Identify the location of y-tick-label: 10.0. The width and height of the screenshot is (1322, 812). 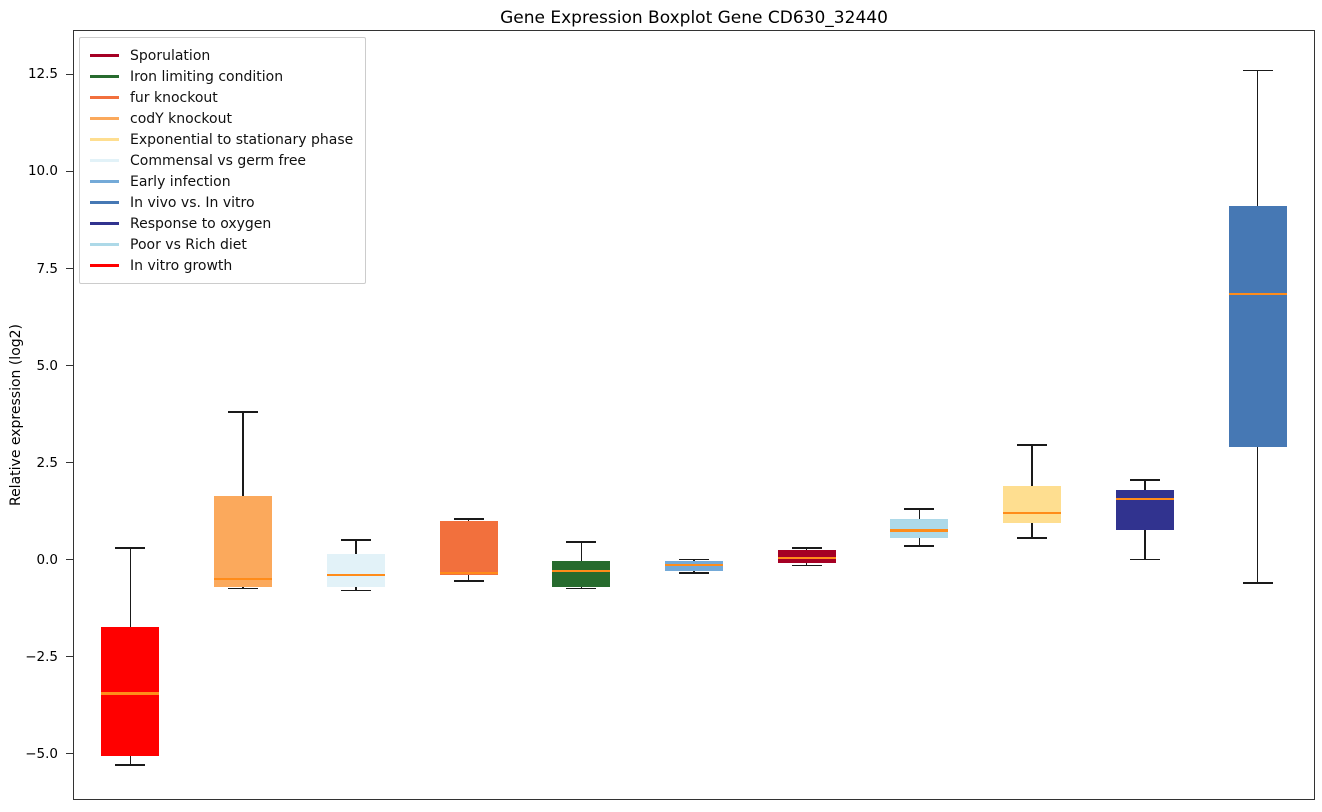
(42, 171).